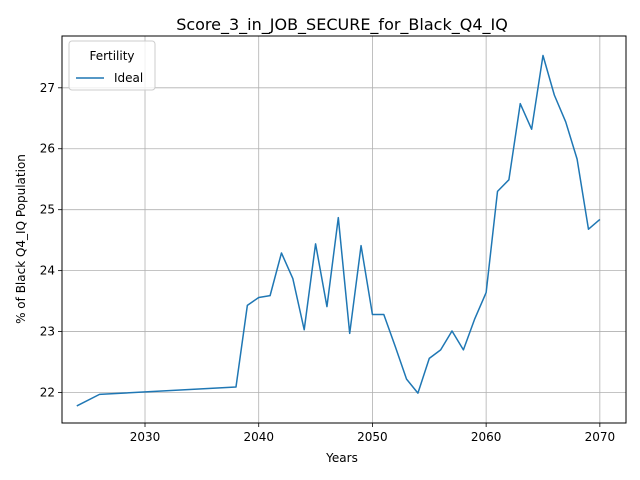  What do you see at coordinates (111, 56) in the screenshot?
I see `legend-title: Fertility` at bounding box center [111, 56].